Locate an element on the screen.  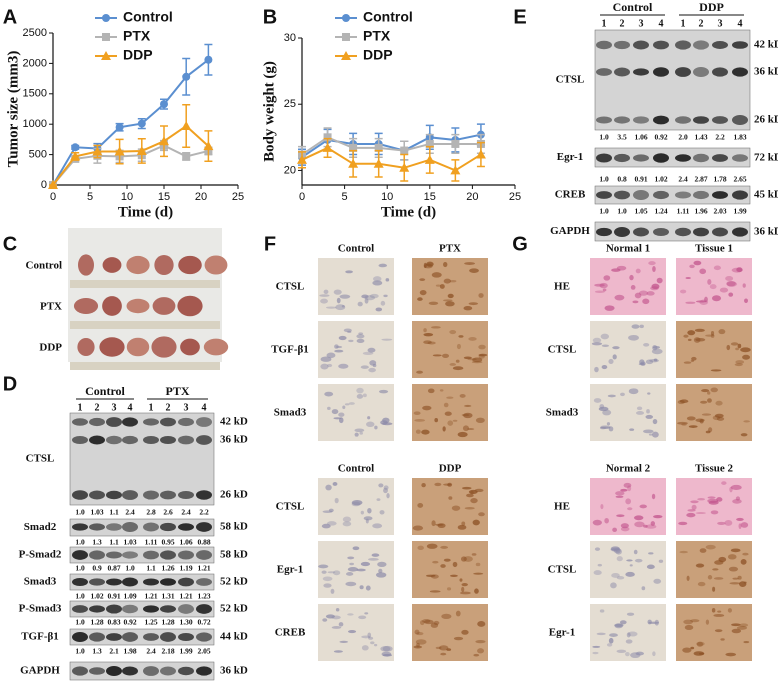
quant-label: 0.87 is located at coordinates (113, 568).